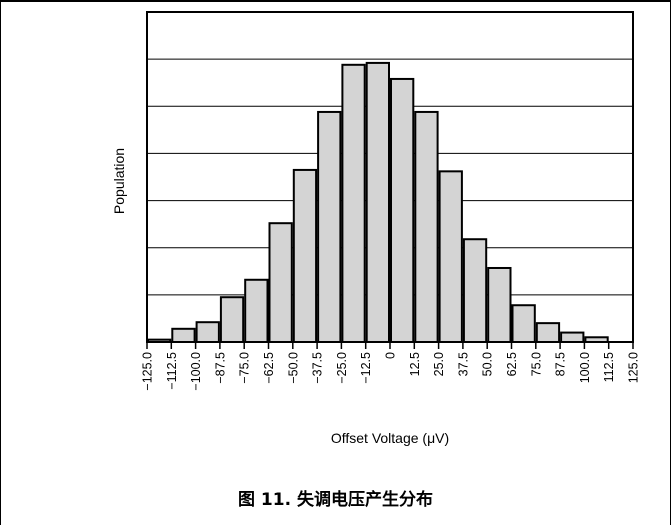 This screenshot has height=525, width=671. Describe the element at coordinates (220, 368) in the screenshot. I see `x-tick-label: −87.5` at that location.